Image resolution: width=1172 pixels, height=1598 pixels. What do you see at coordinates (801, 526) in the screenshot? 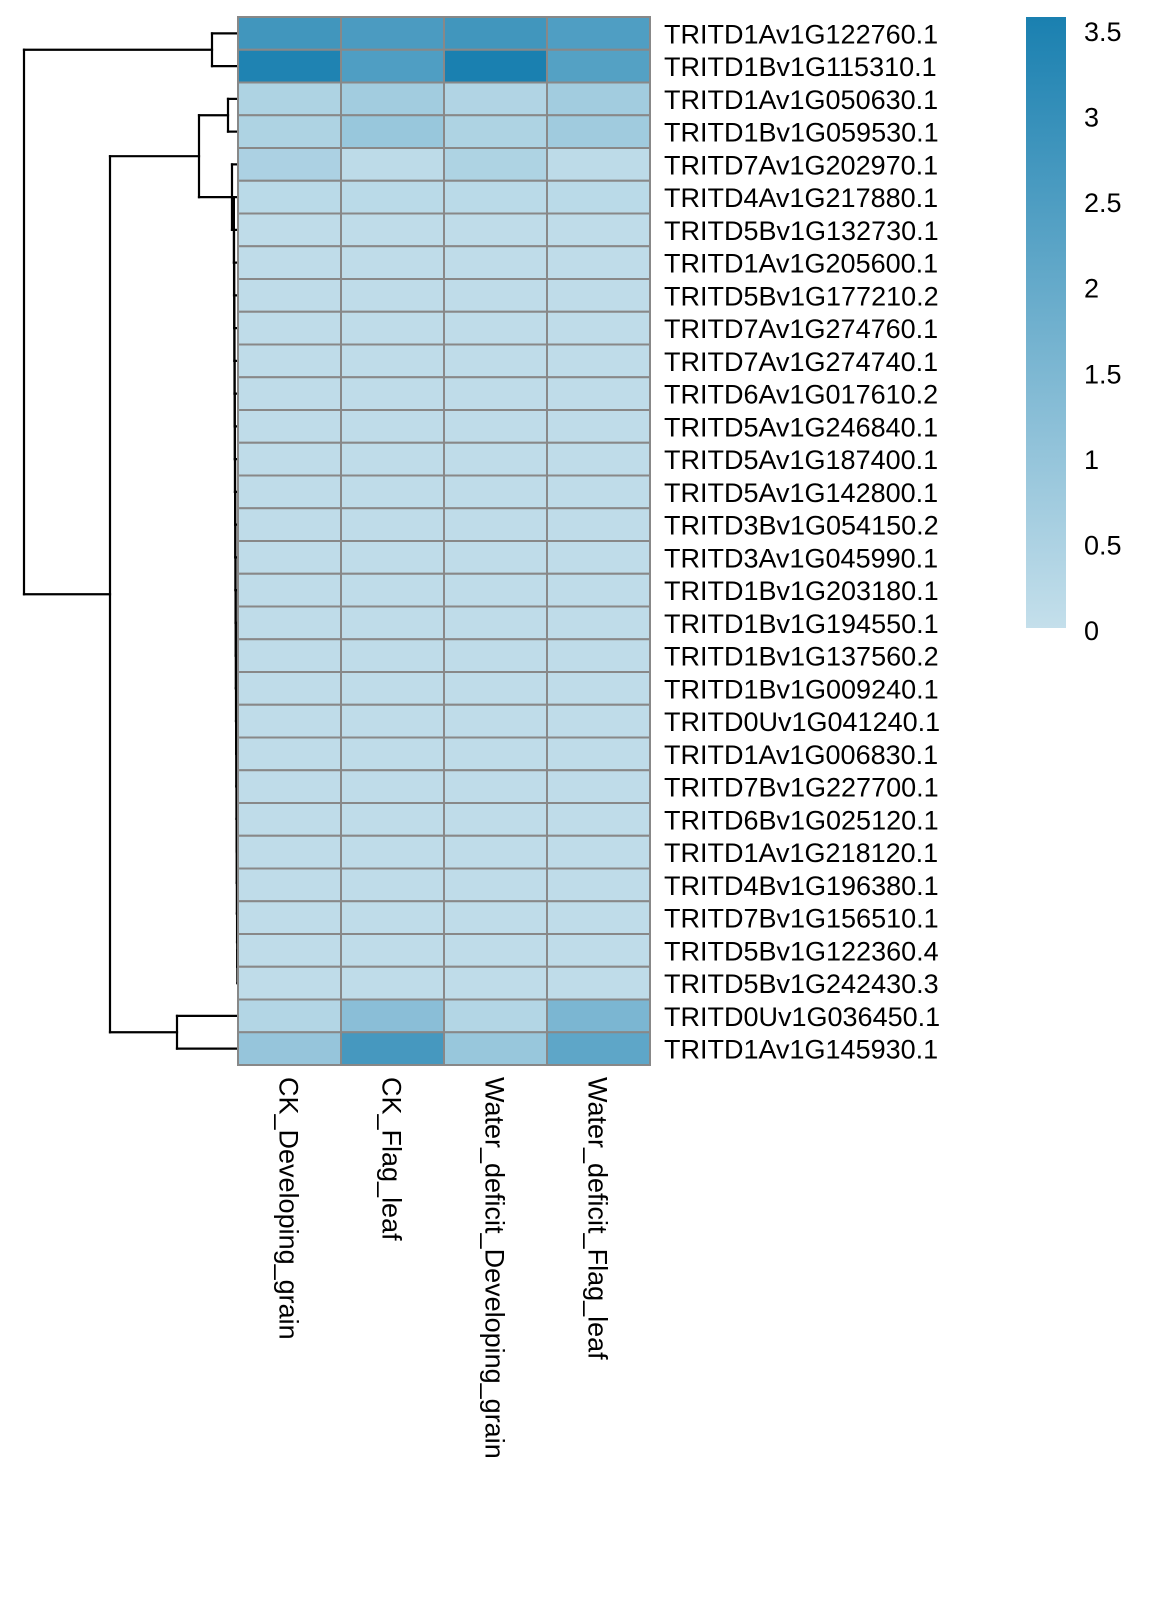
I see `row-label: TRITD3Bv1G054150.2` at bounding box center [801, 526].